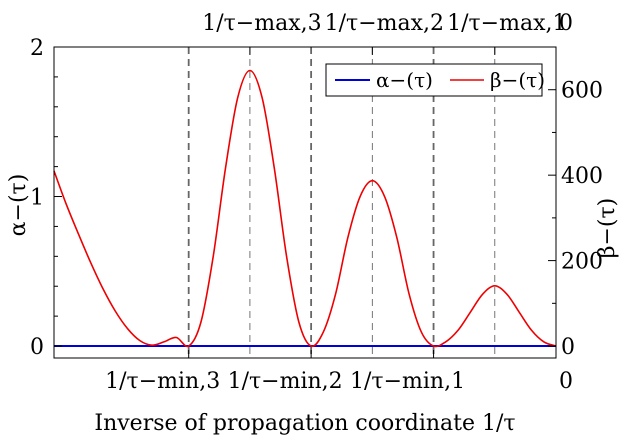 The width and height of the screenshot is (627, 440). Describe the element at coordinates (566, 381) in the screenshot. I see `tick-label-bottom-4: 0` at that location.